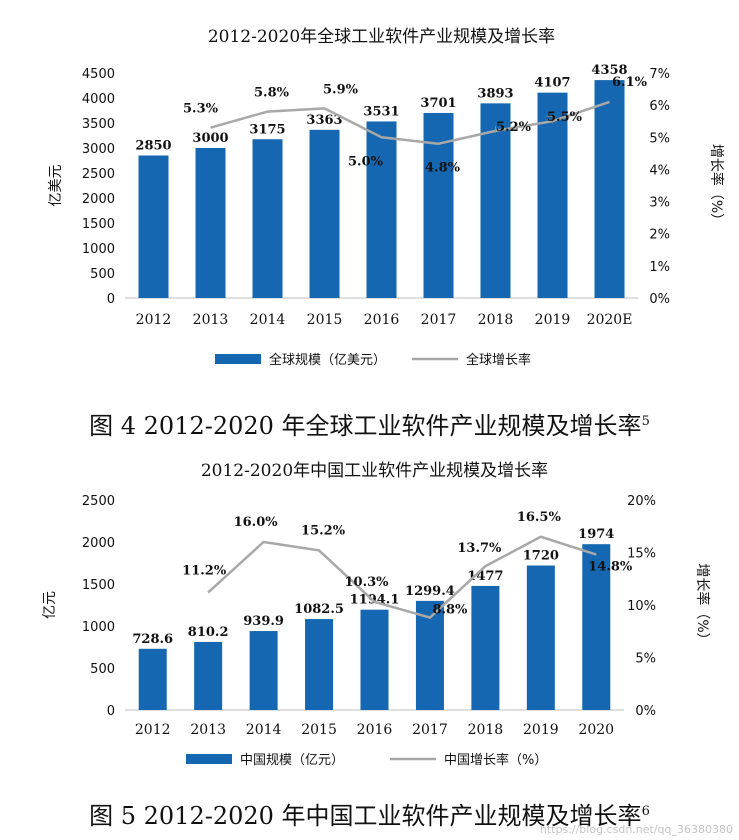 The height and width of the screenshot is (840, 739). What do you see at coordinates (659, 235) in the screenshot?
I see `y2-tick-label: 2%` at bounding box center [659, 235].